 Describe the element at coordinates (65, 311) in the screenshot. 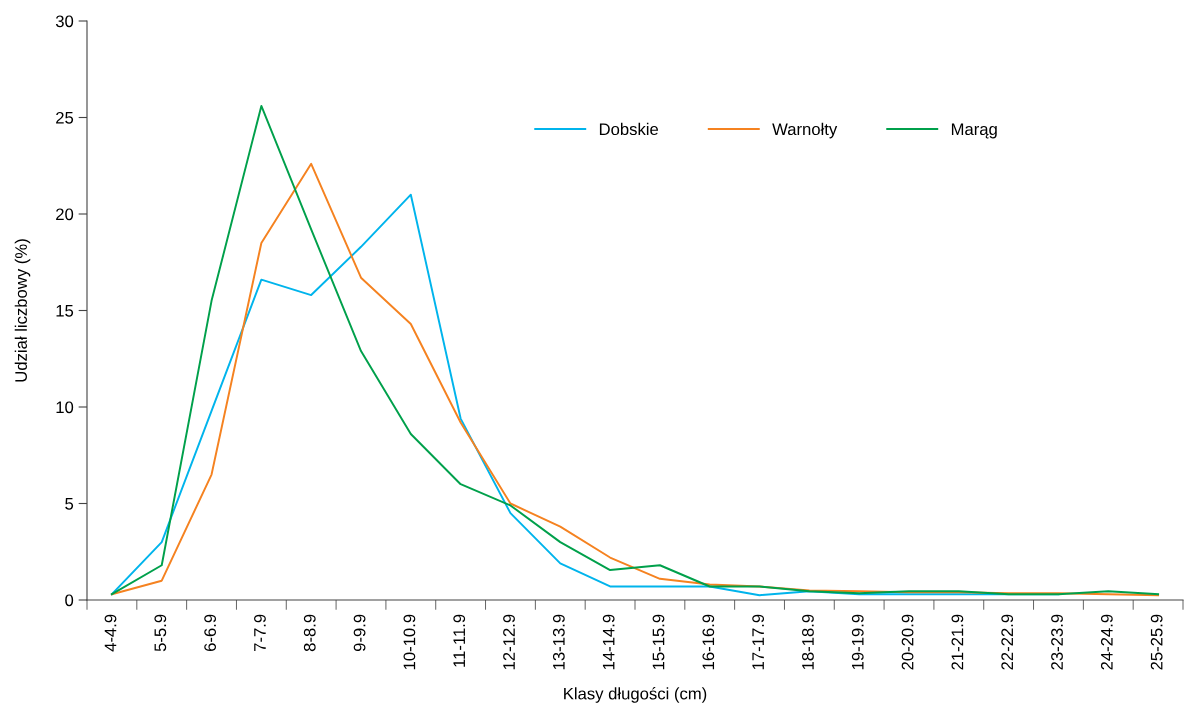

I see `y-tick-label: 15` at that location.